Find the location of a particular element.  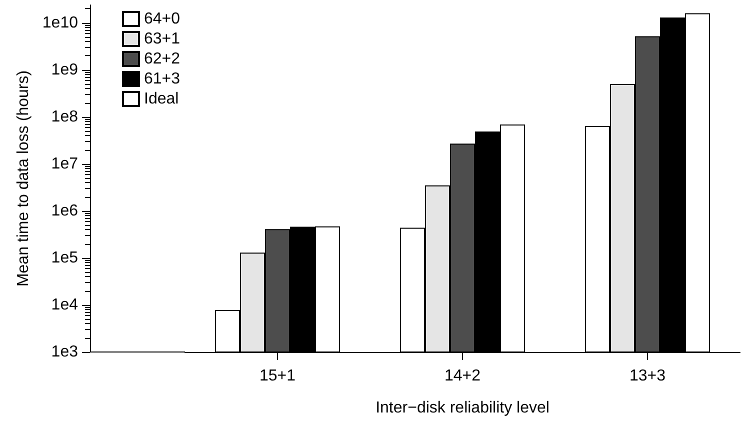

legend-label: Ideal is located at coordinates (161, 99).